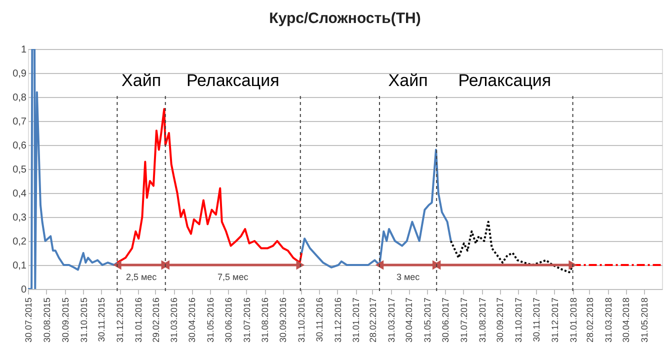 Image resolution: width=670 pixels, height=349 pixels. I want to click on x-tick-label: 30.06.2016, so click(228, 320).